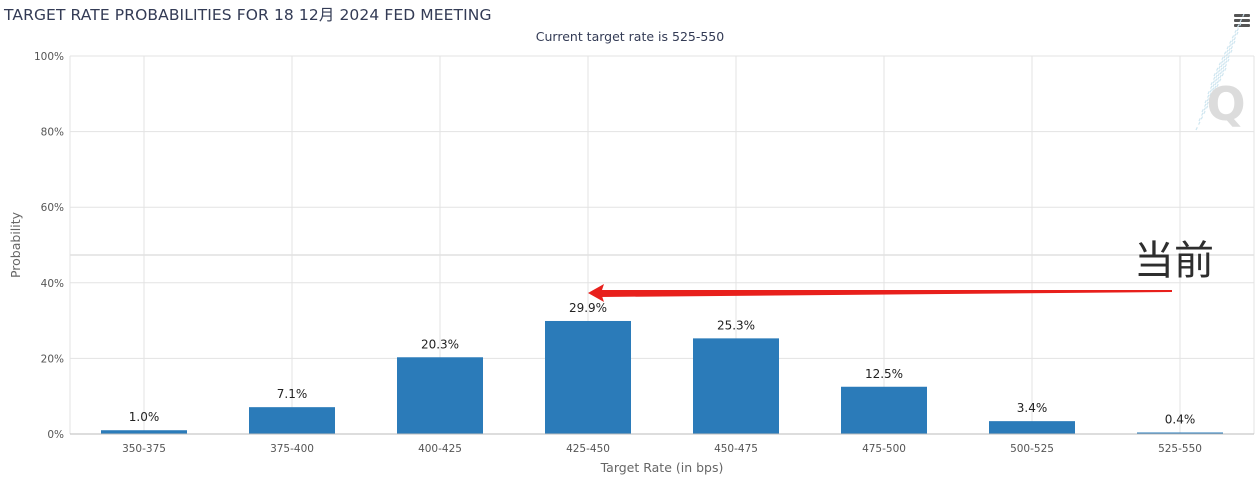  What do you see at coordinates (1180, 449) in the screenshot?
I see `x-tick-label: 525-550` at bounding box center [1180, 449].